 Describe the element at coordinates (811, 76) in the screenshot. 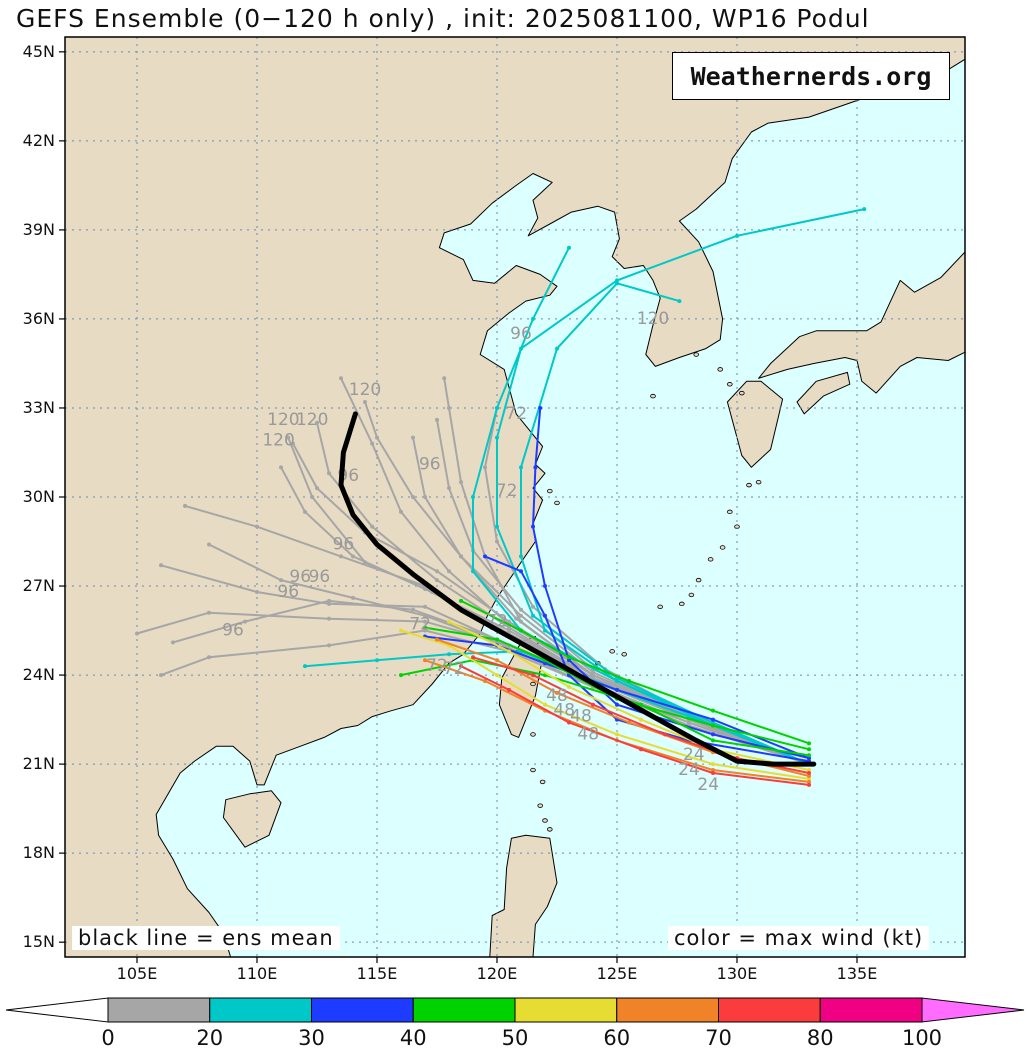

I see `watermark: Weathernerds.org` at that location.